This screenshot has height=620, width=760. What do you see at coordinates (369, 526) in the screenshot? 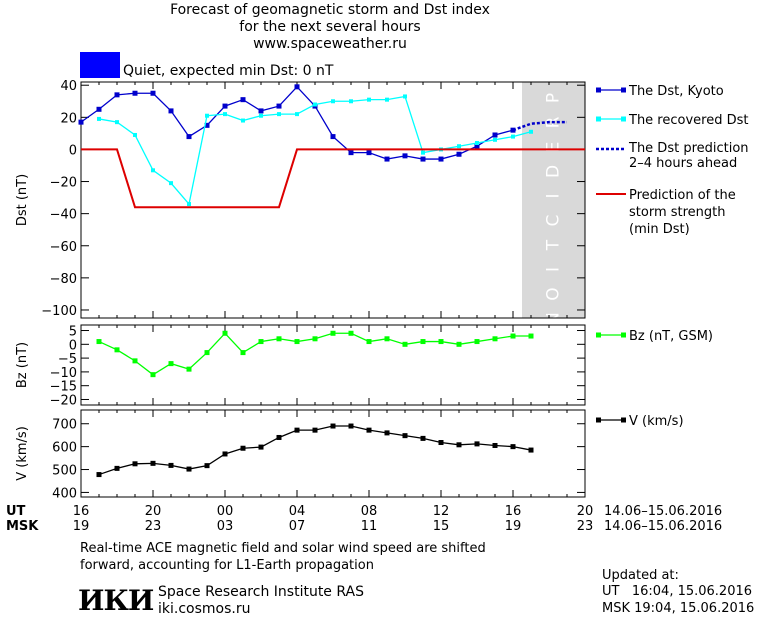
I see `msk-tick-label: 11` at bounding box center [369, 526].